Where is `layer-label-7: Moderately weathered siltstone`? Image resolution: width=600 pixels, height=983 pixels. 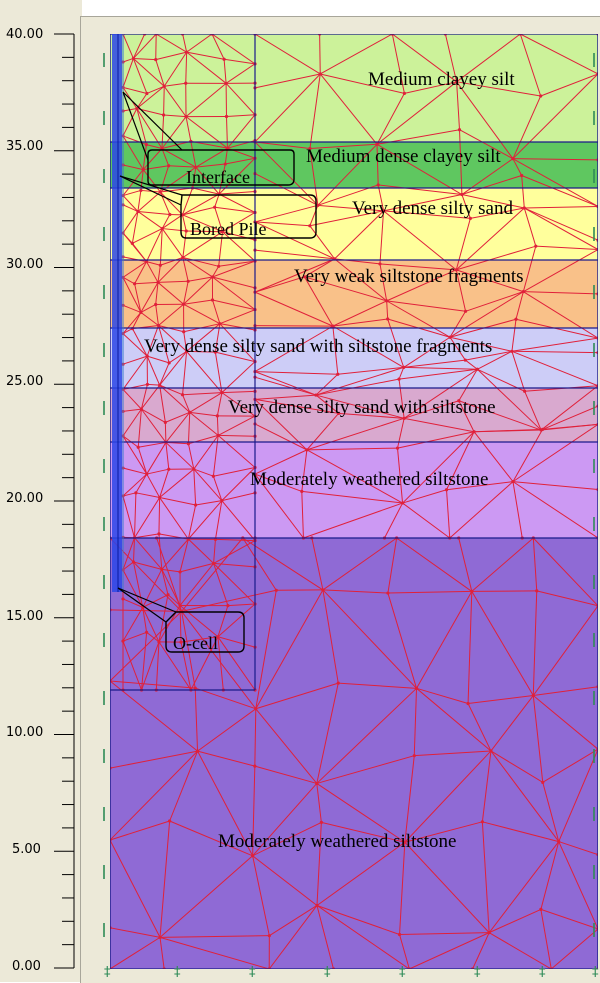 layer-label-7: Moderately weathered siltstone is located at coordinates (369, 479).